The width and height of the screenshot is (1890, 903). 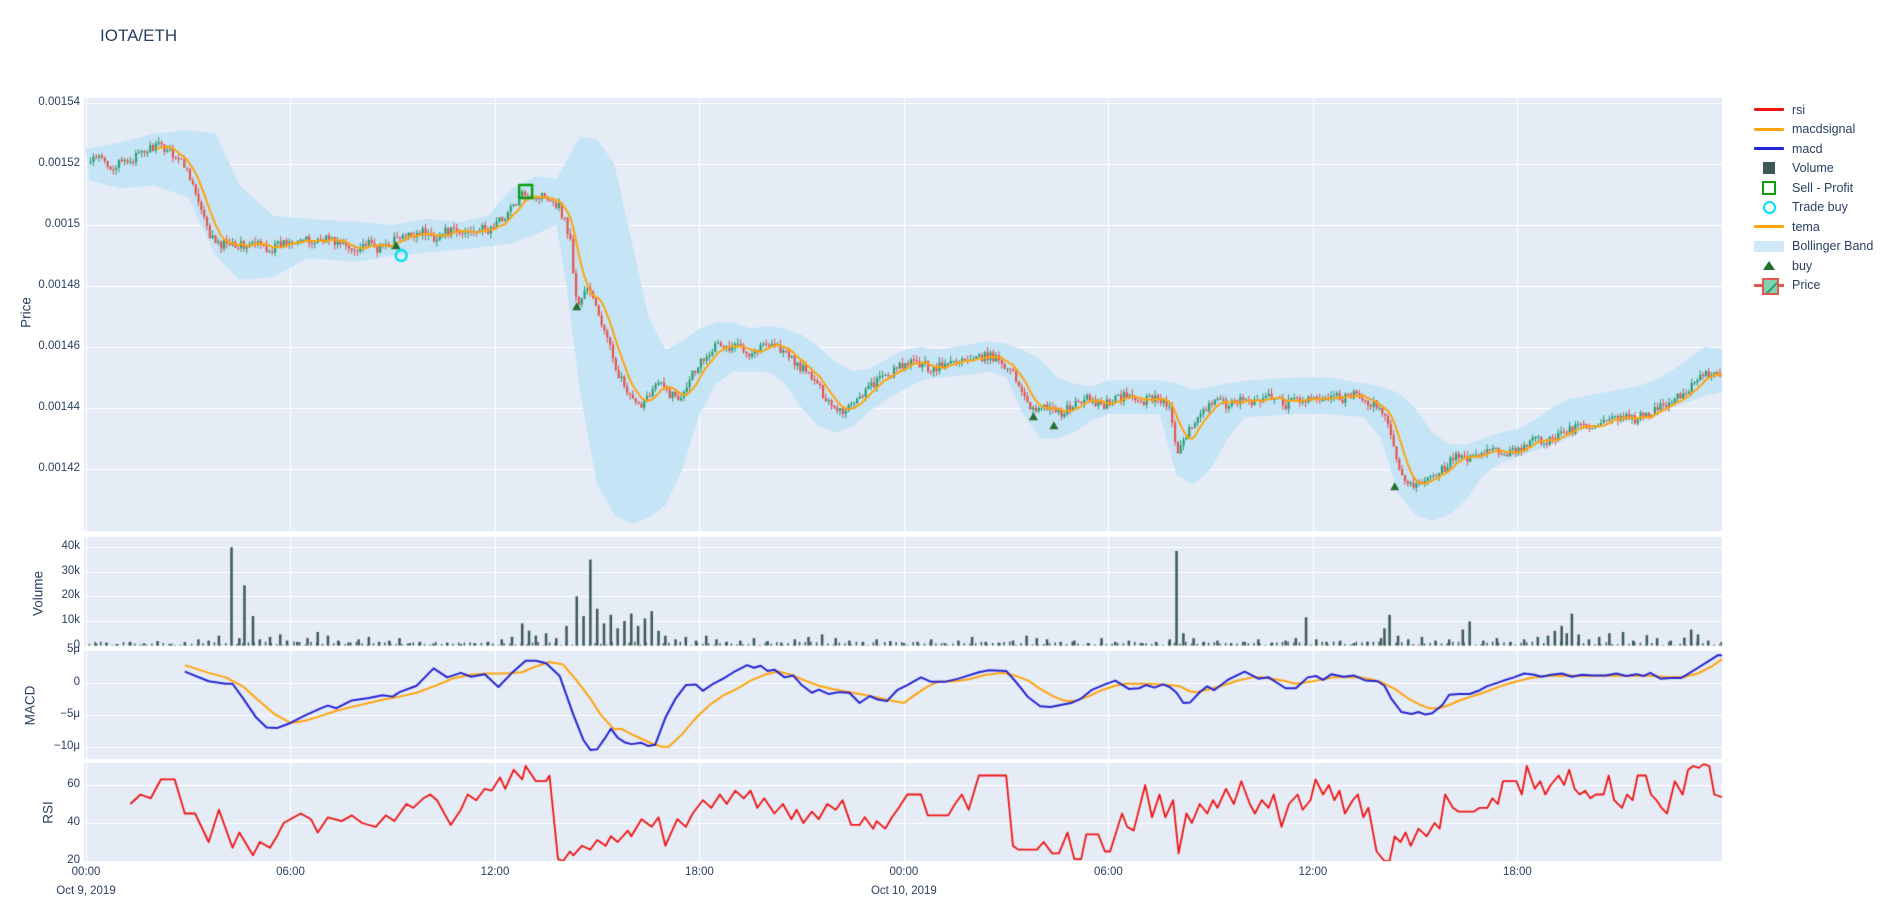 What do you see at coordinates (66, 745) in the screenshot?
I see `macd-tick-label: −10μ` at bounding box center [66, 745].